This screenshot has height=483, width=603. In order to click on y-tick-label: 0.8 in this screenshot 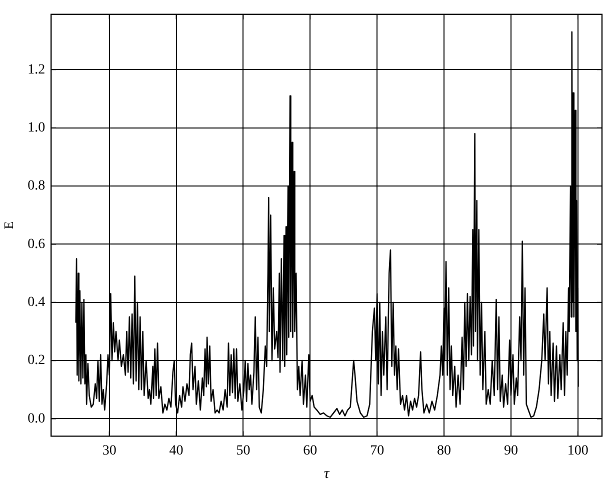, I will do `click(37, 186)`.